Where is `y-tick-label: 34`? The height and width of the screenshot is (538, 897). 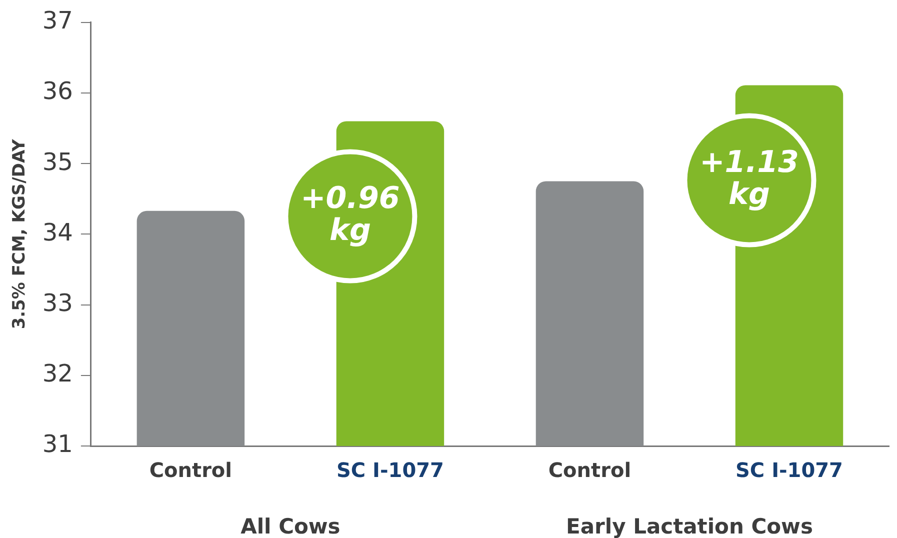 y-tick-label: 34 is located at coordinates (57, 232).